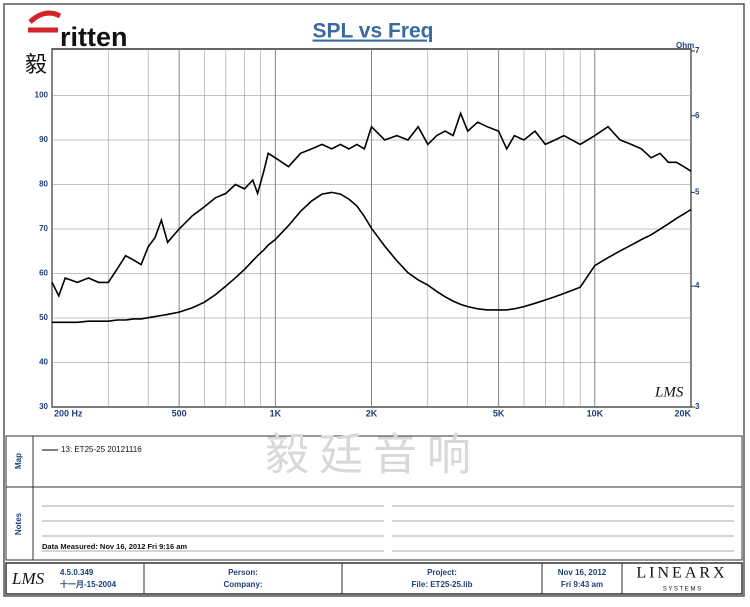 Image resolution: width=750 pixels, height=607 pixels. What do you see at coordinates (669, 392) in the screenshot?
I see `lms-mark: LMS` at bounding box center [669, 392].